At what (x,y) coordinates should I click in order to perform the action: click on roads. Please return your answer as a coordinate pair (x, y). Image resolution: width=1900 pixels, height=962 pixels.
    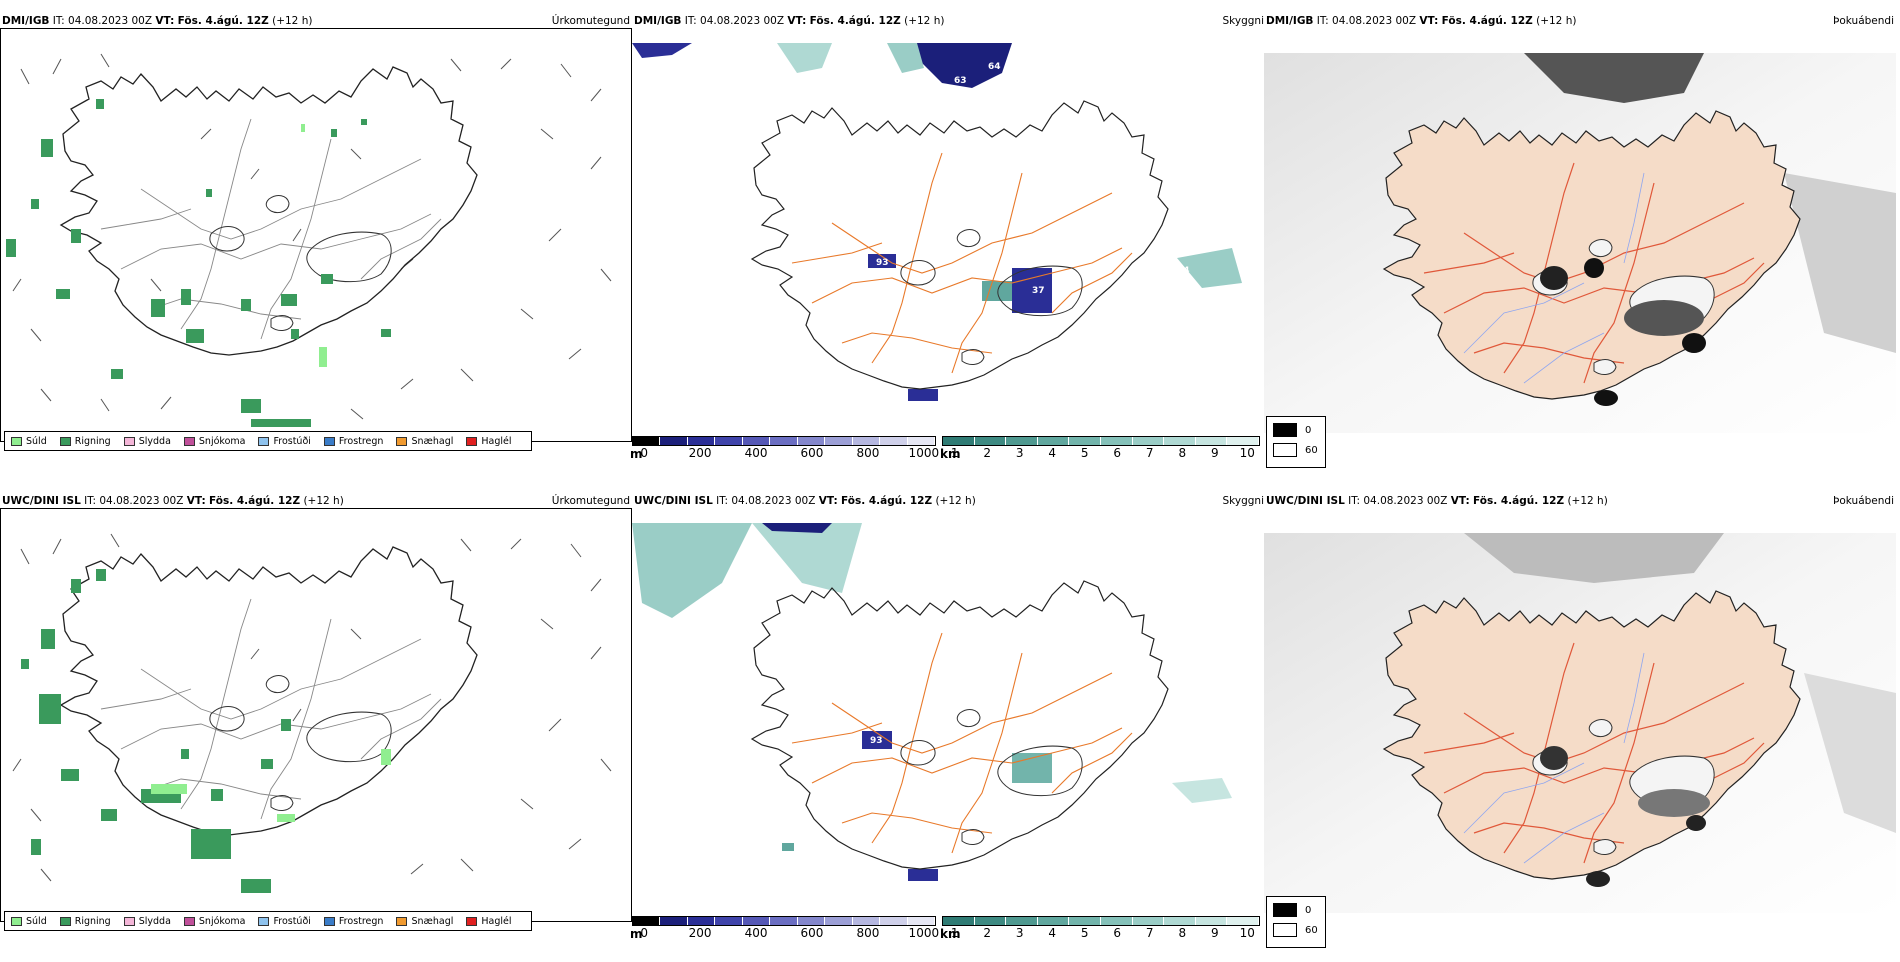
    Looking at the image, I should click on (962, 743).